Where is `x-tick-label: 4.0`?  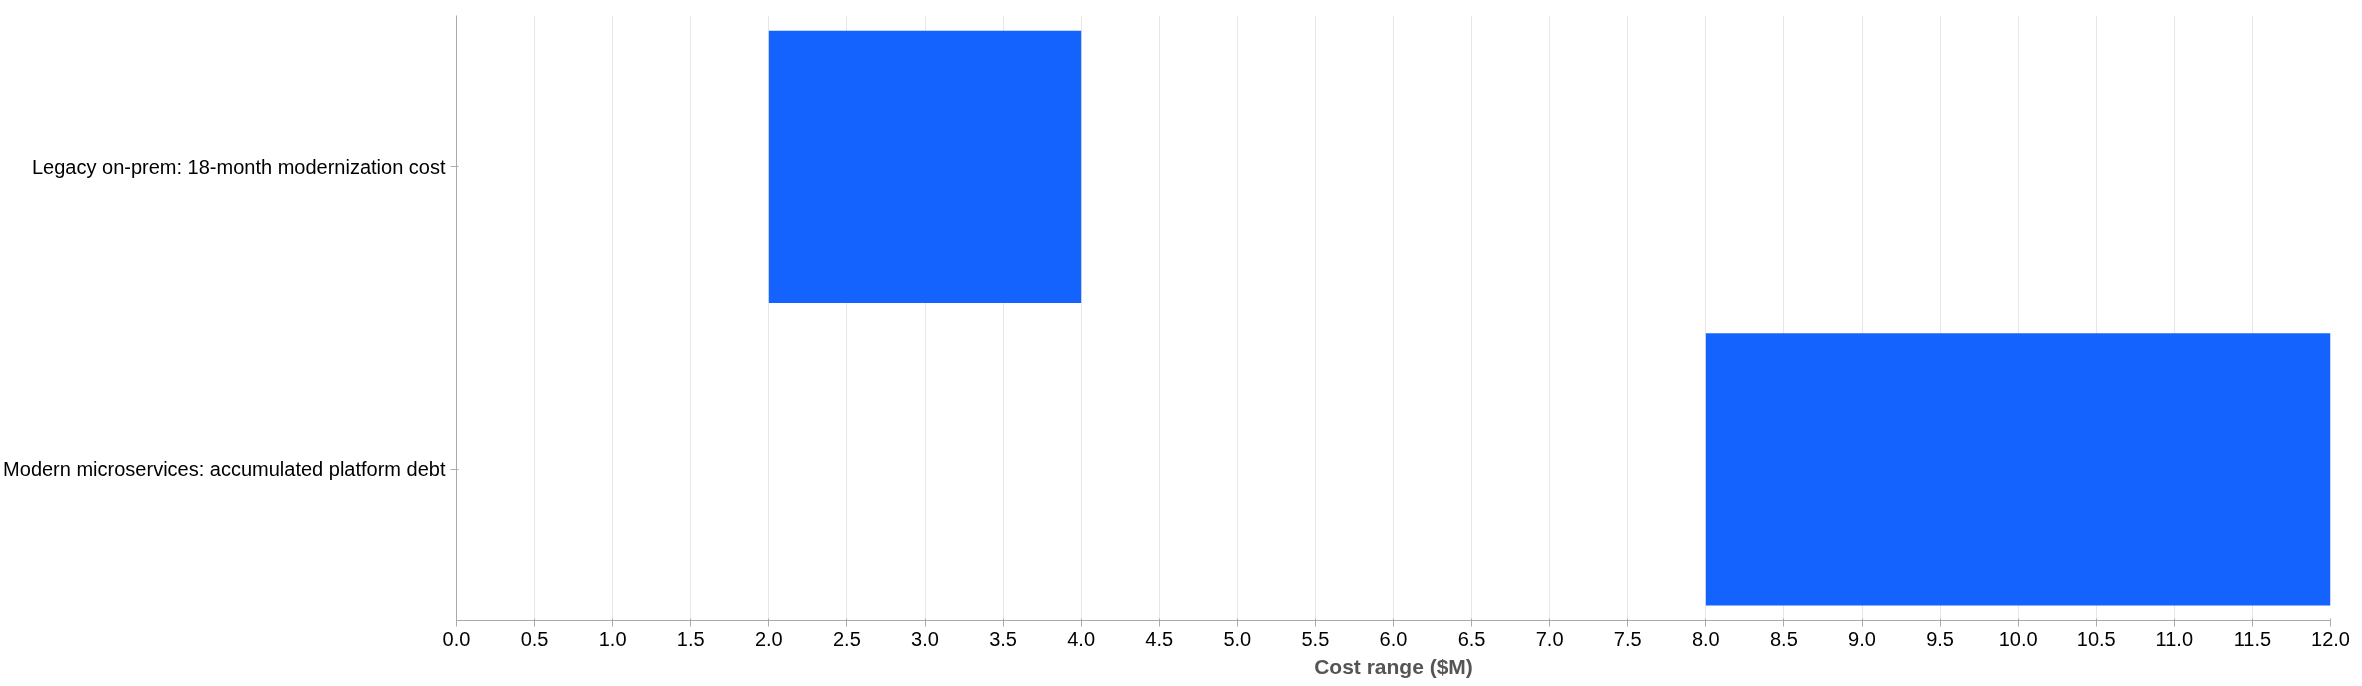 x-tick-label: 4.0 is located at coordinates (1081, 638).